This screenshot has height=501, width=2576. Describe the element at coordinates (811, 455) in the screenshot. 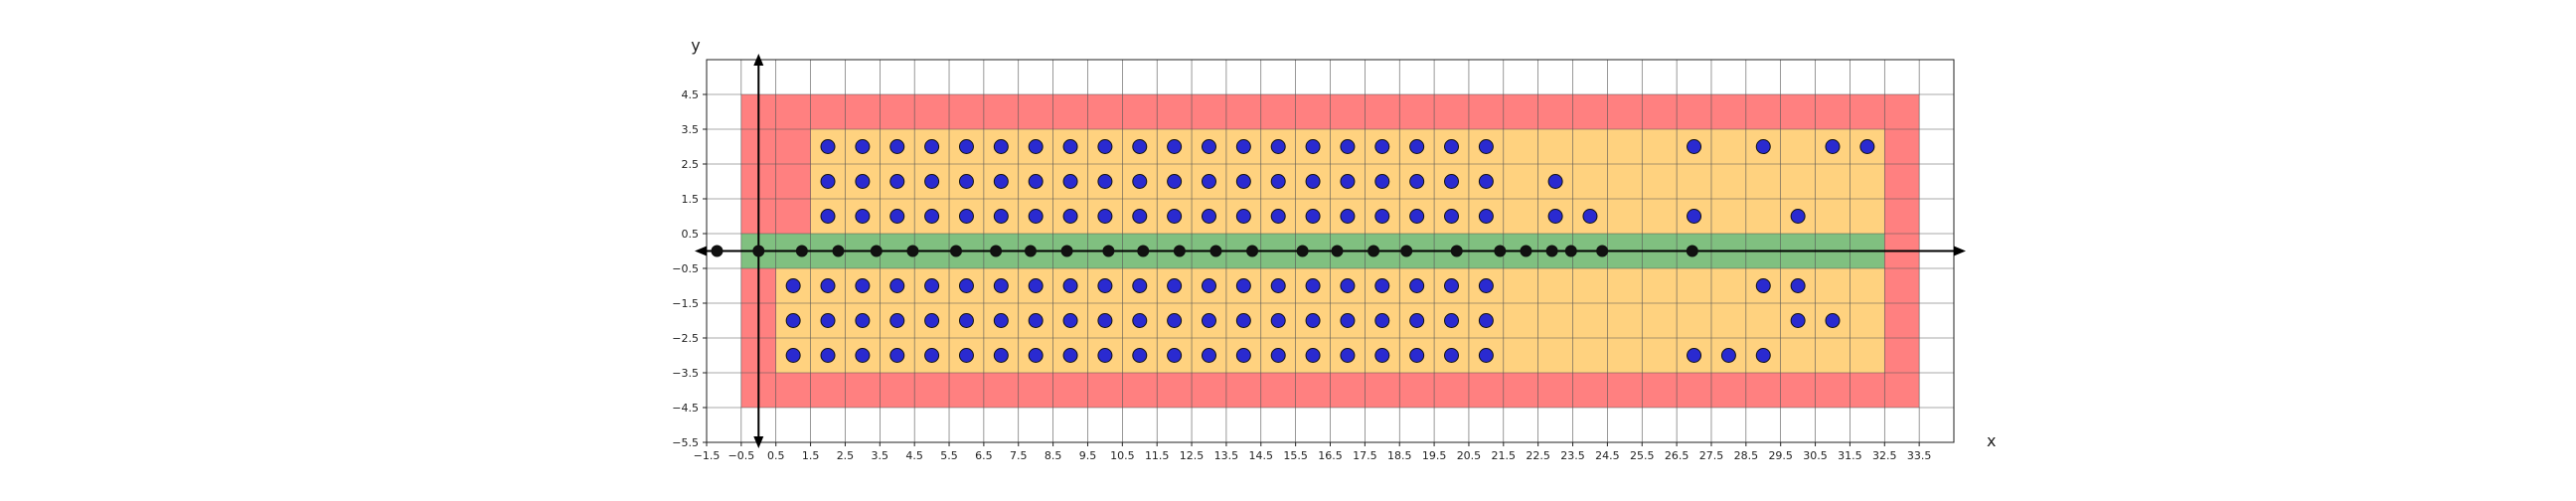

I see `x-tick-label: 1.5` at that location.